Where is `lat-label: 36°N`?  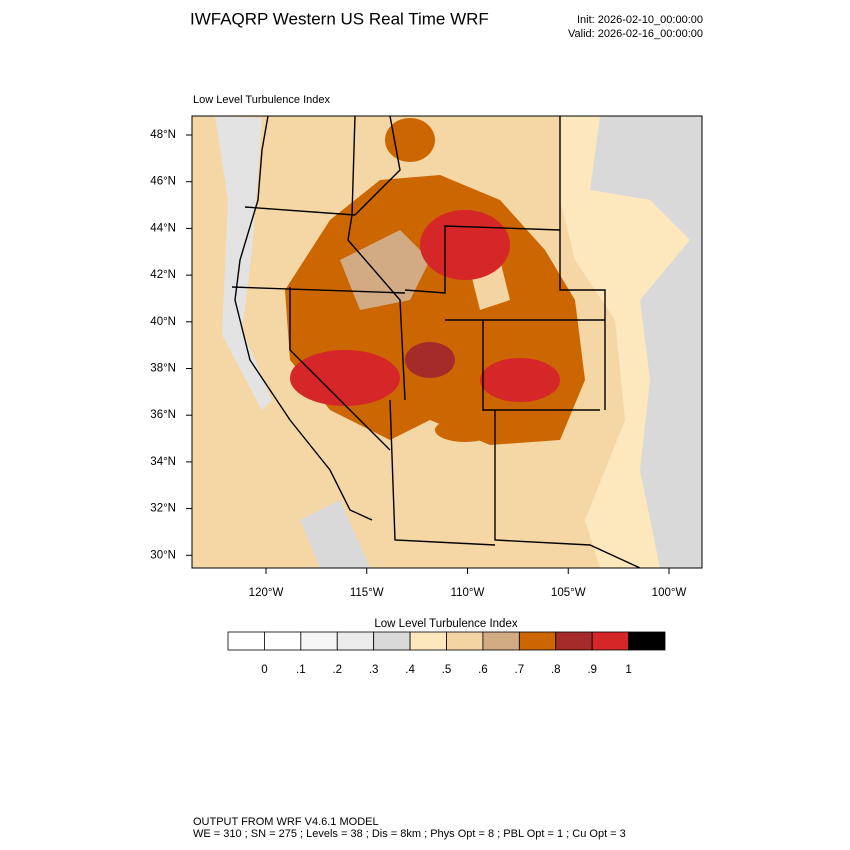 lat-label: 36°N is located at coordinates (163, 415).